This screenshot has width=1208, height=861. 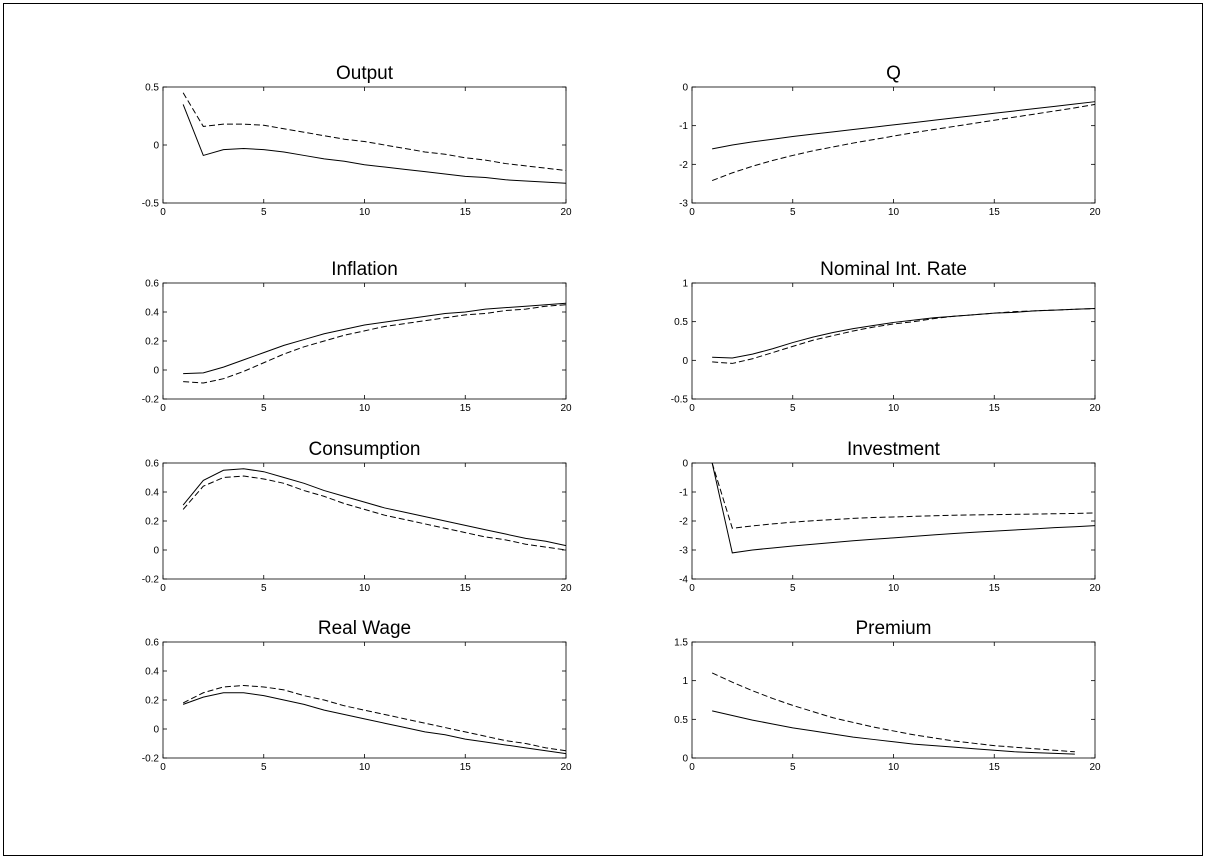 I want to click on panel-title: Inflation, so click(x=364, y=269).